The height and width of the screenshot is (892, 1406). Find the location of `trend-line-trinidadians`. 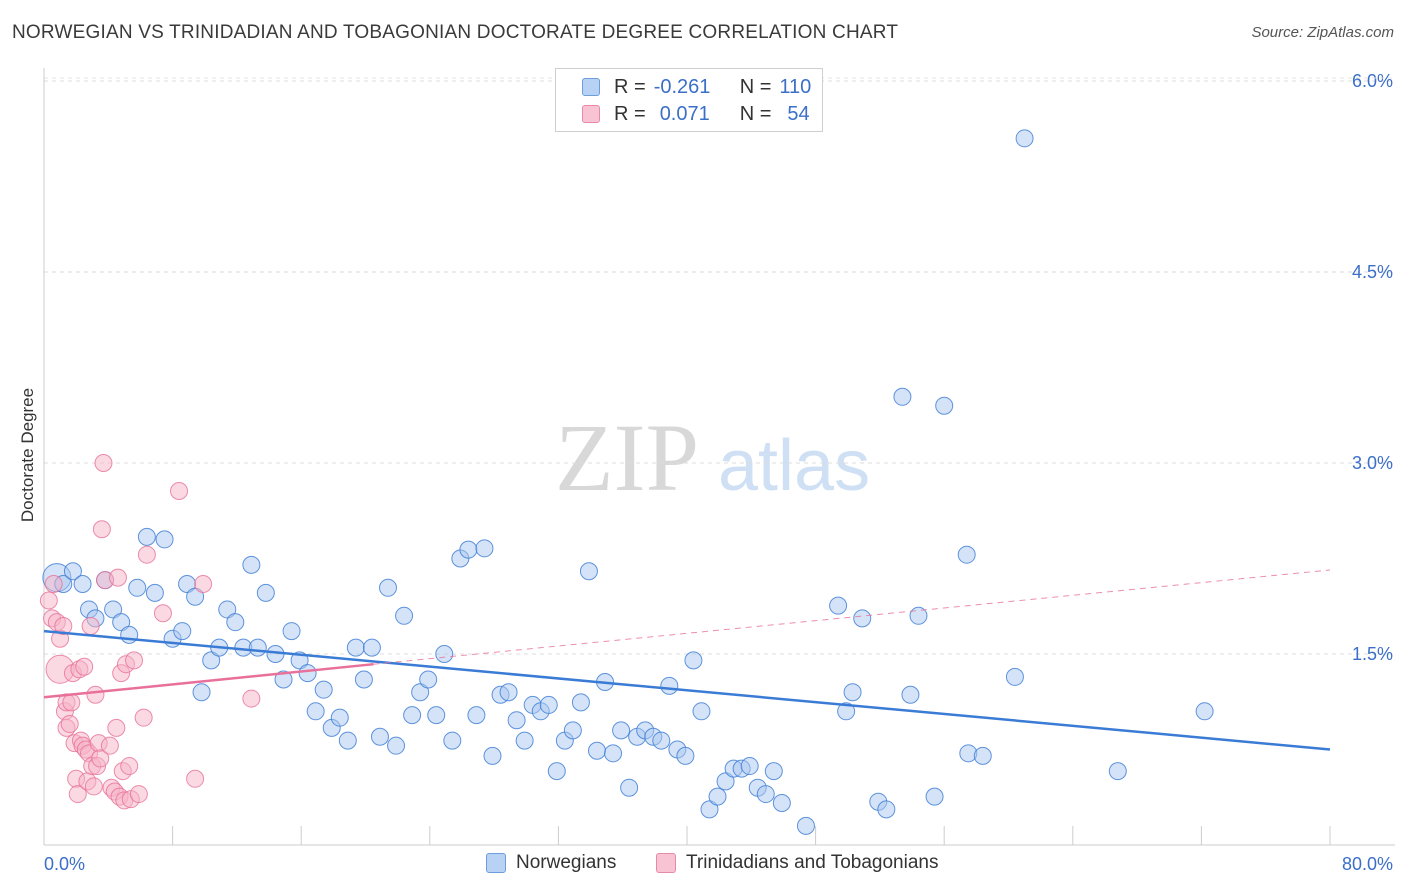

trend-line-trinidadians is located at coordinates (208, 680).